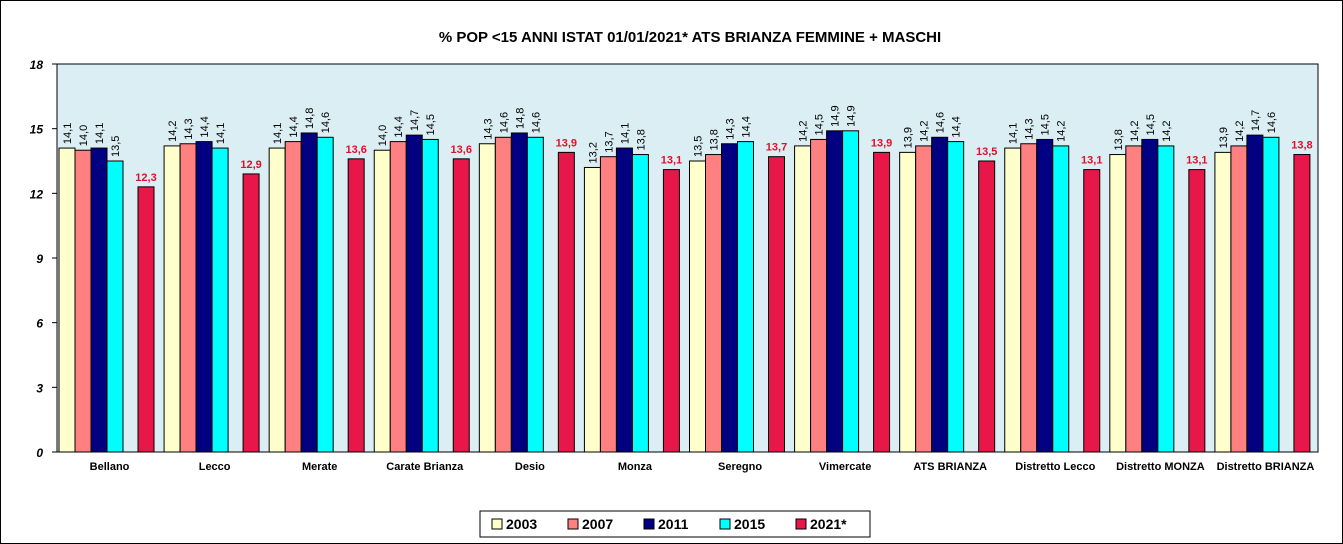  I want to click on y-tick-label: 0, so click(39, 453).